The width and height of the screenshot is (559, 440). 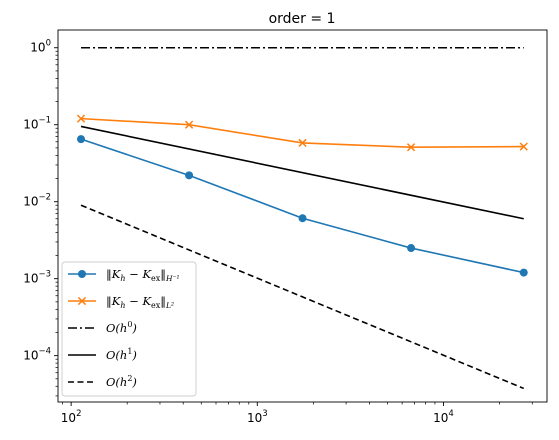 I want to click on x-tick-exponent: 2, so click(x=78, y=414).